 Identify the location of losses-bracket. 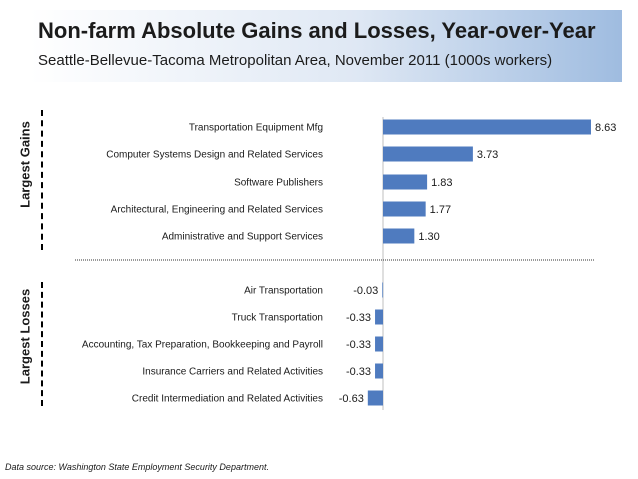
(42, 344).